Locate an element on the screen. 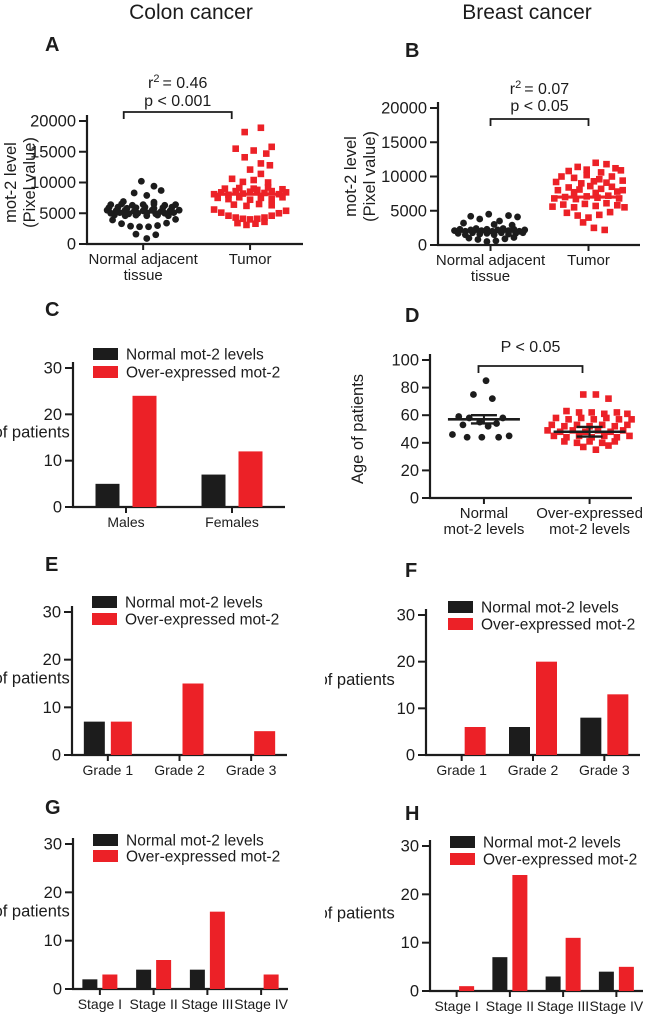  x-category-label: Normal is located at coordinates (484, 513).